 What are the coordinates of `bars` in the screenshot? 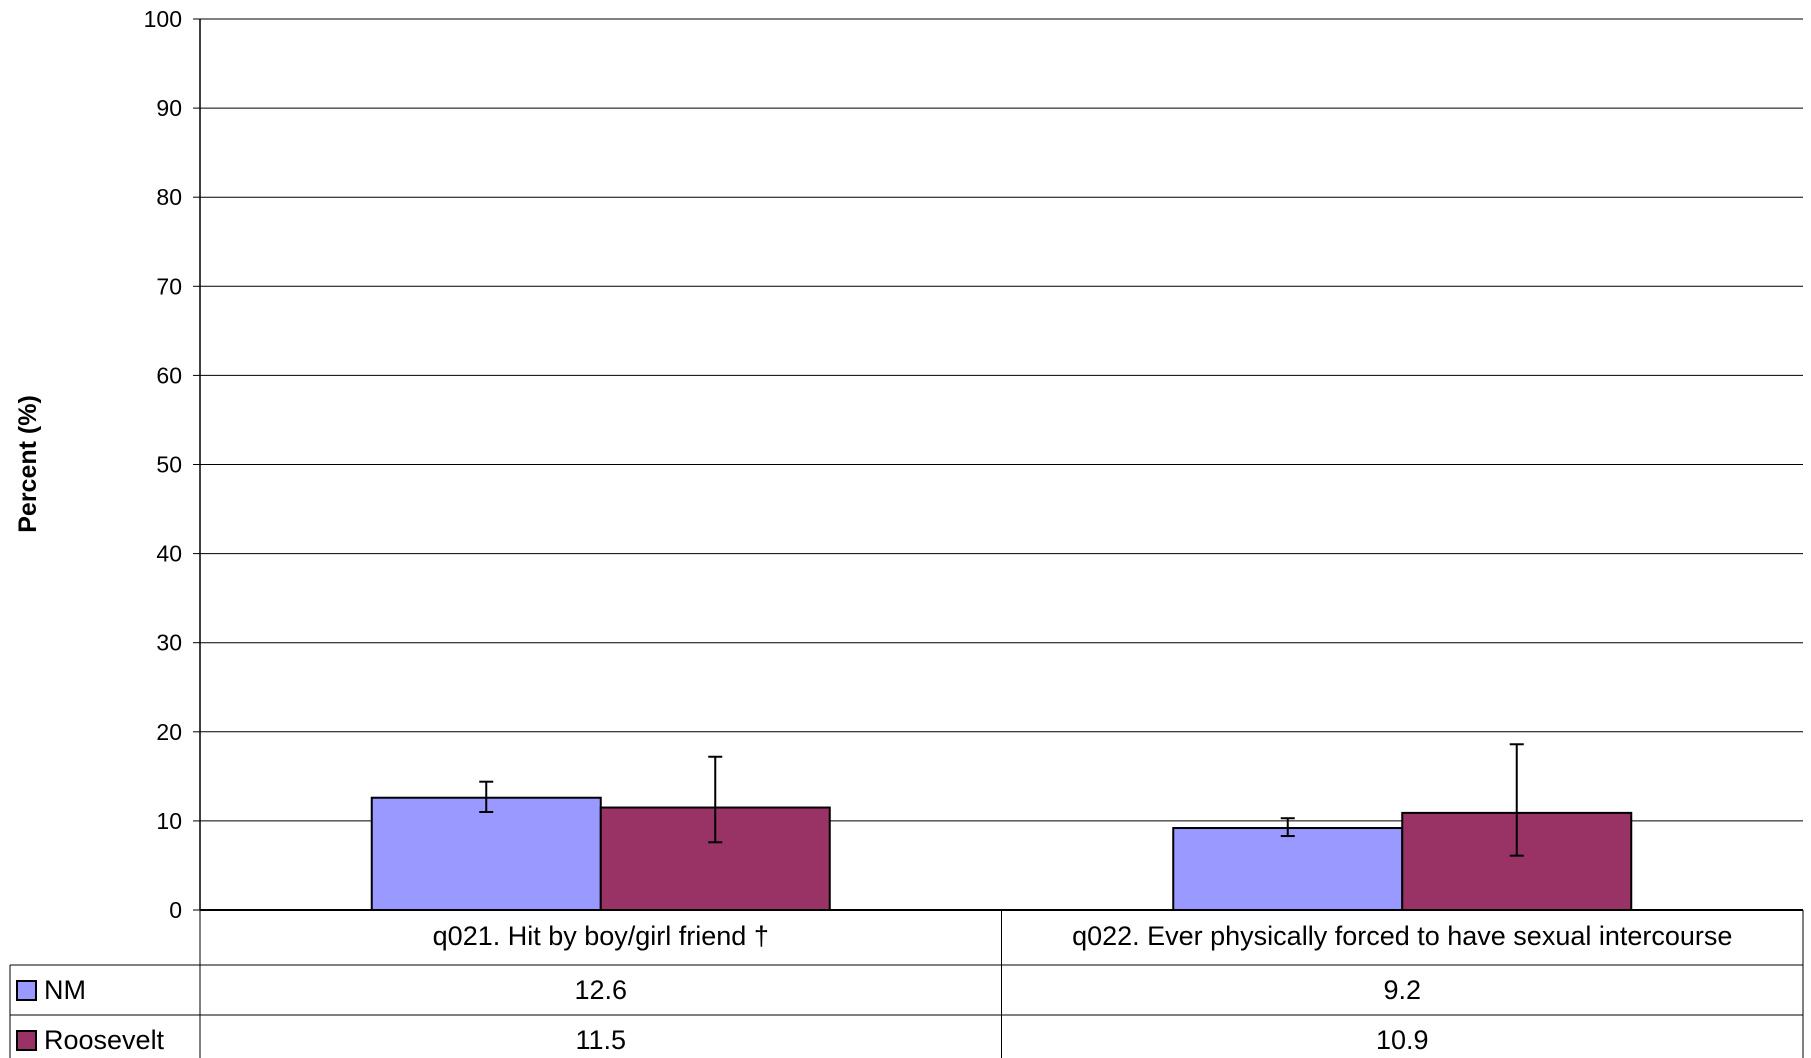 It's located at (1001, 854).